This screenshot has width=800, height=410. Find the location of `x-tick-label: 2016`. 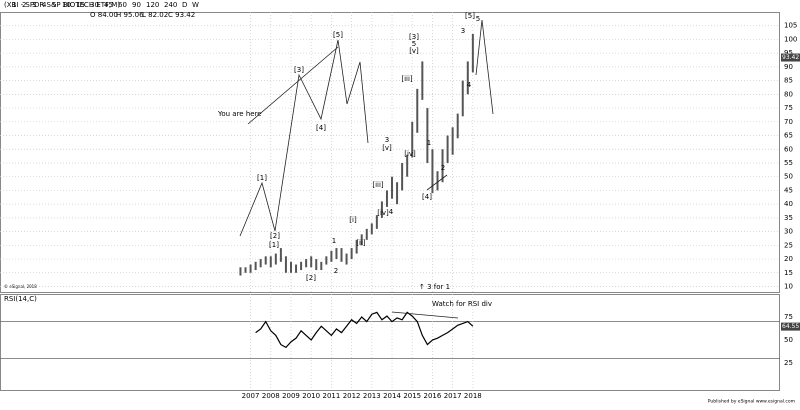

x-tick-label: 2016 is located at coordinates (433, 396).